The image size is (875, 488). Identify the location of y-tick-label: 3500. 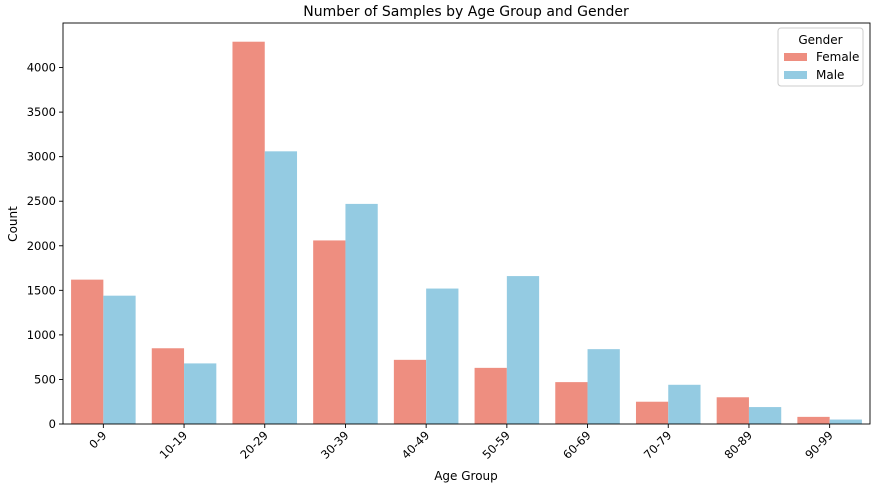
(41, 112).